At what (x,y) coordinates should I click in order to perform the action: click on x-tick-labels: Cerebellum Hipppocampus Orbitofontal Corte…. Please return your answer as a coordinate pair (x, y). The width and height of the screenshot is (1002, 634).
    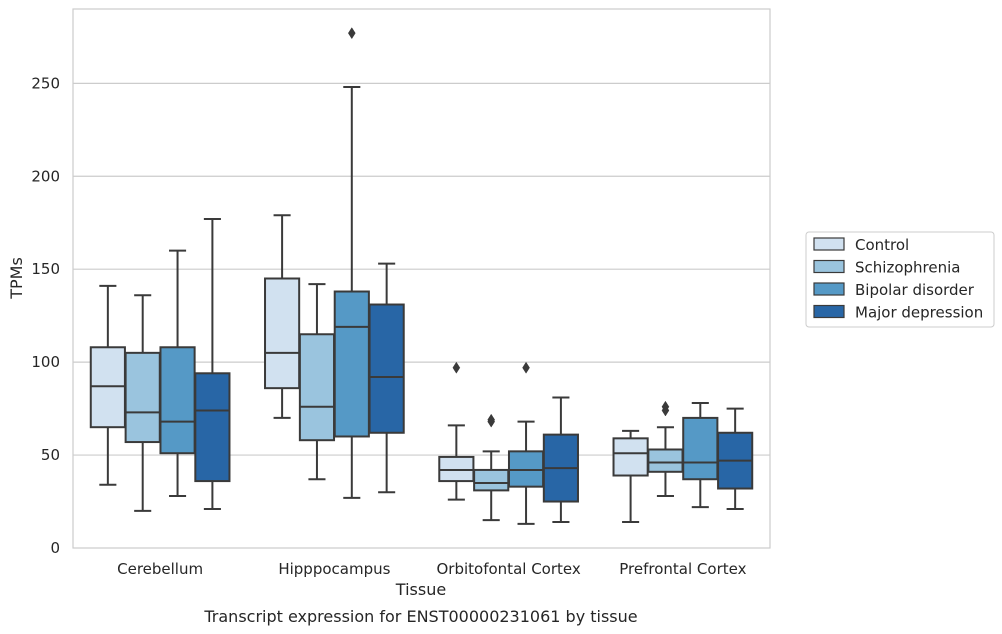
    Looking at the image, I should click on (431, 569).